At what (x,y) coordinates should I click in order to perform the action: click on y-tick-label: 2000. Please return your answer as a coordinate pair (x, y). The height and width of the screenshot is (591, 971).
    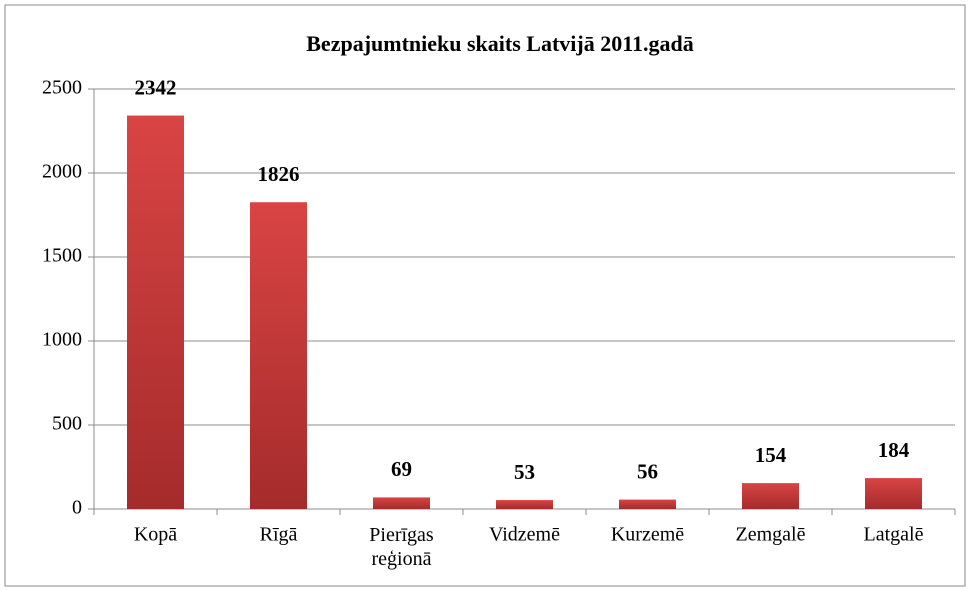
    Looking at the image, I should click on (62, 172).